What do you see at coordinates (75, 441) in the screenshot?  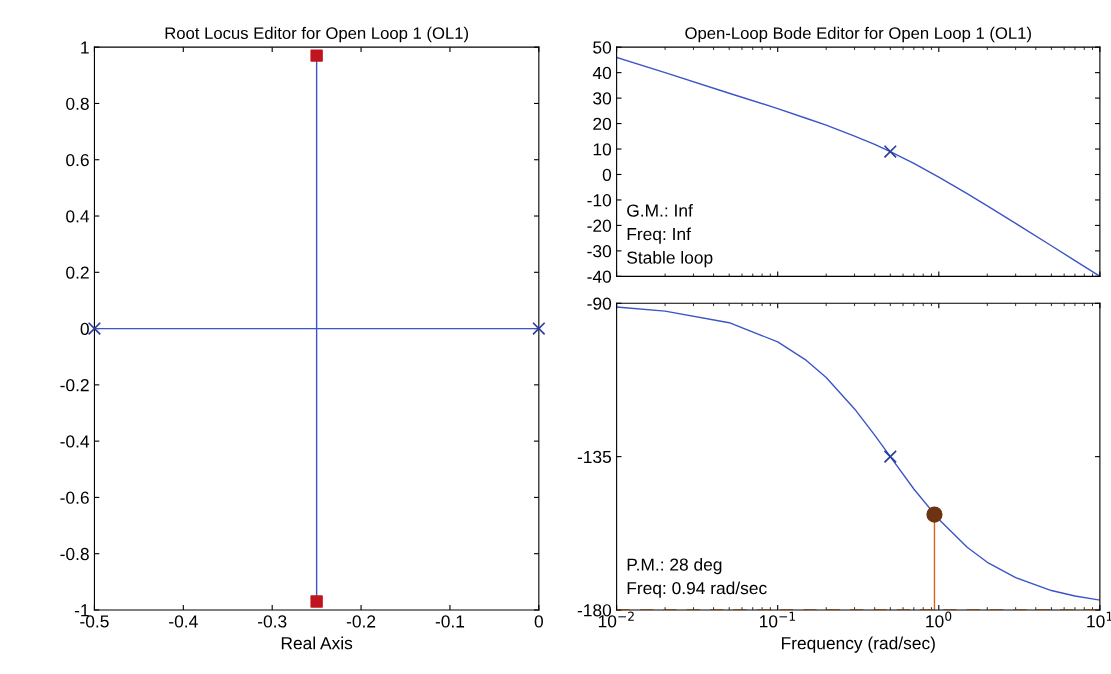 I see `y-tick-label: -0.4` at bounding box center [75, 441].